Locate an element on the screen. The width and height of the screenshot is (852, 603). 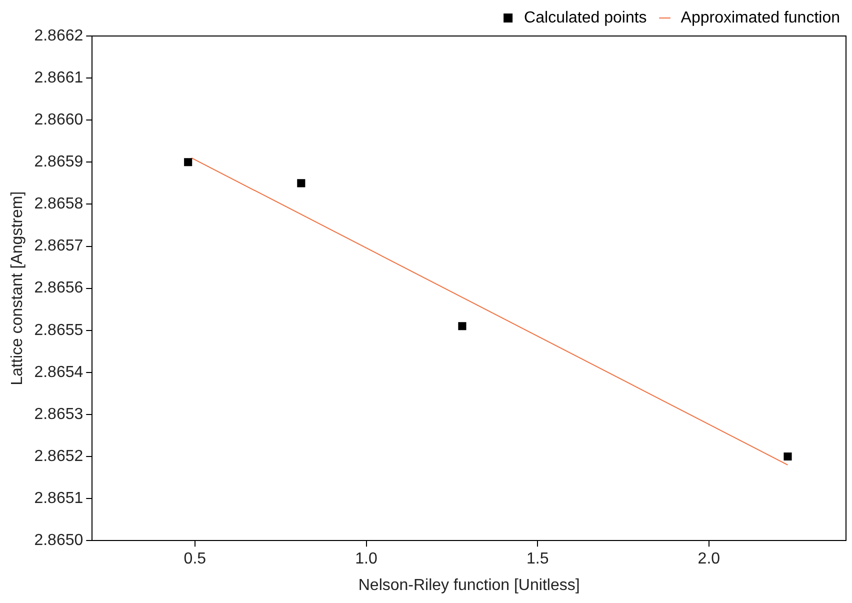
legend-label: Approximated function is located at coordinates (760, 17).